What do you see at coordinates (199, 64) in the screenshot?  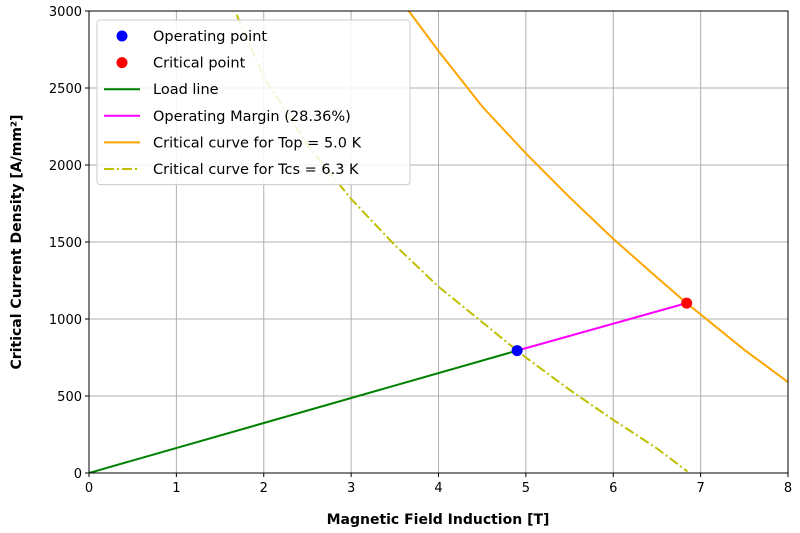 I see `legend-label: Critical point` at bounding box center [199, 64].